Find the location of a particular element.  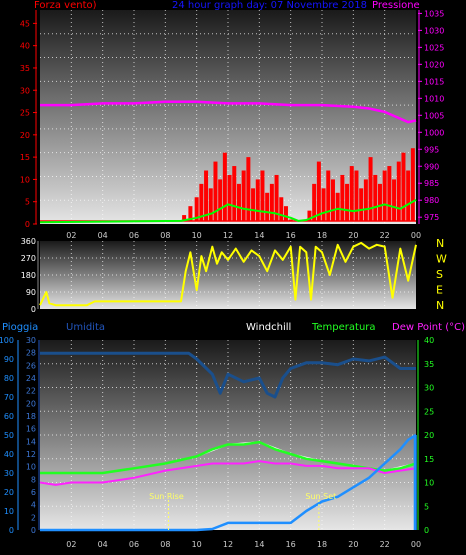

hour-tick-label: 14 is located at coordinates (259, 544).